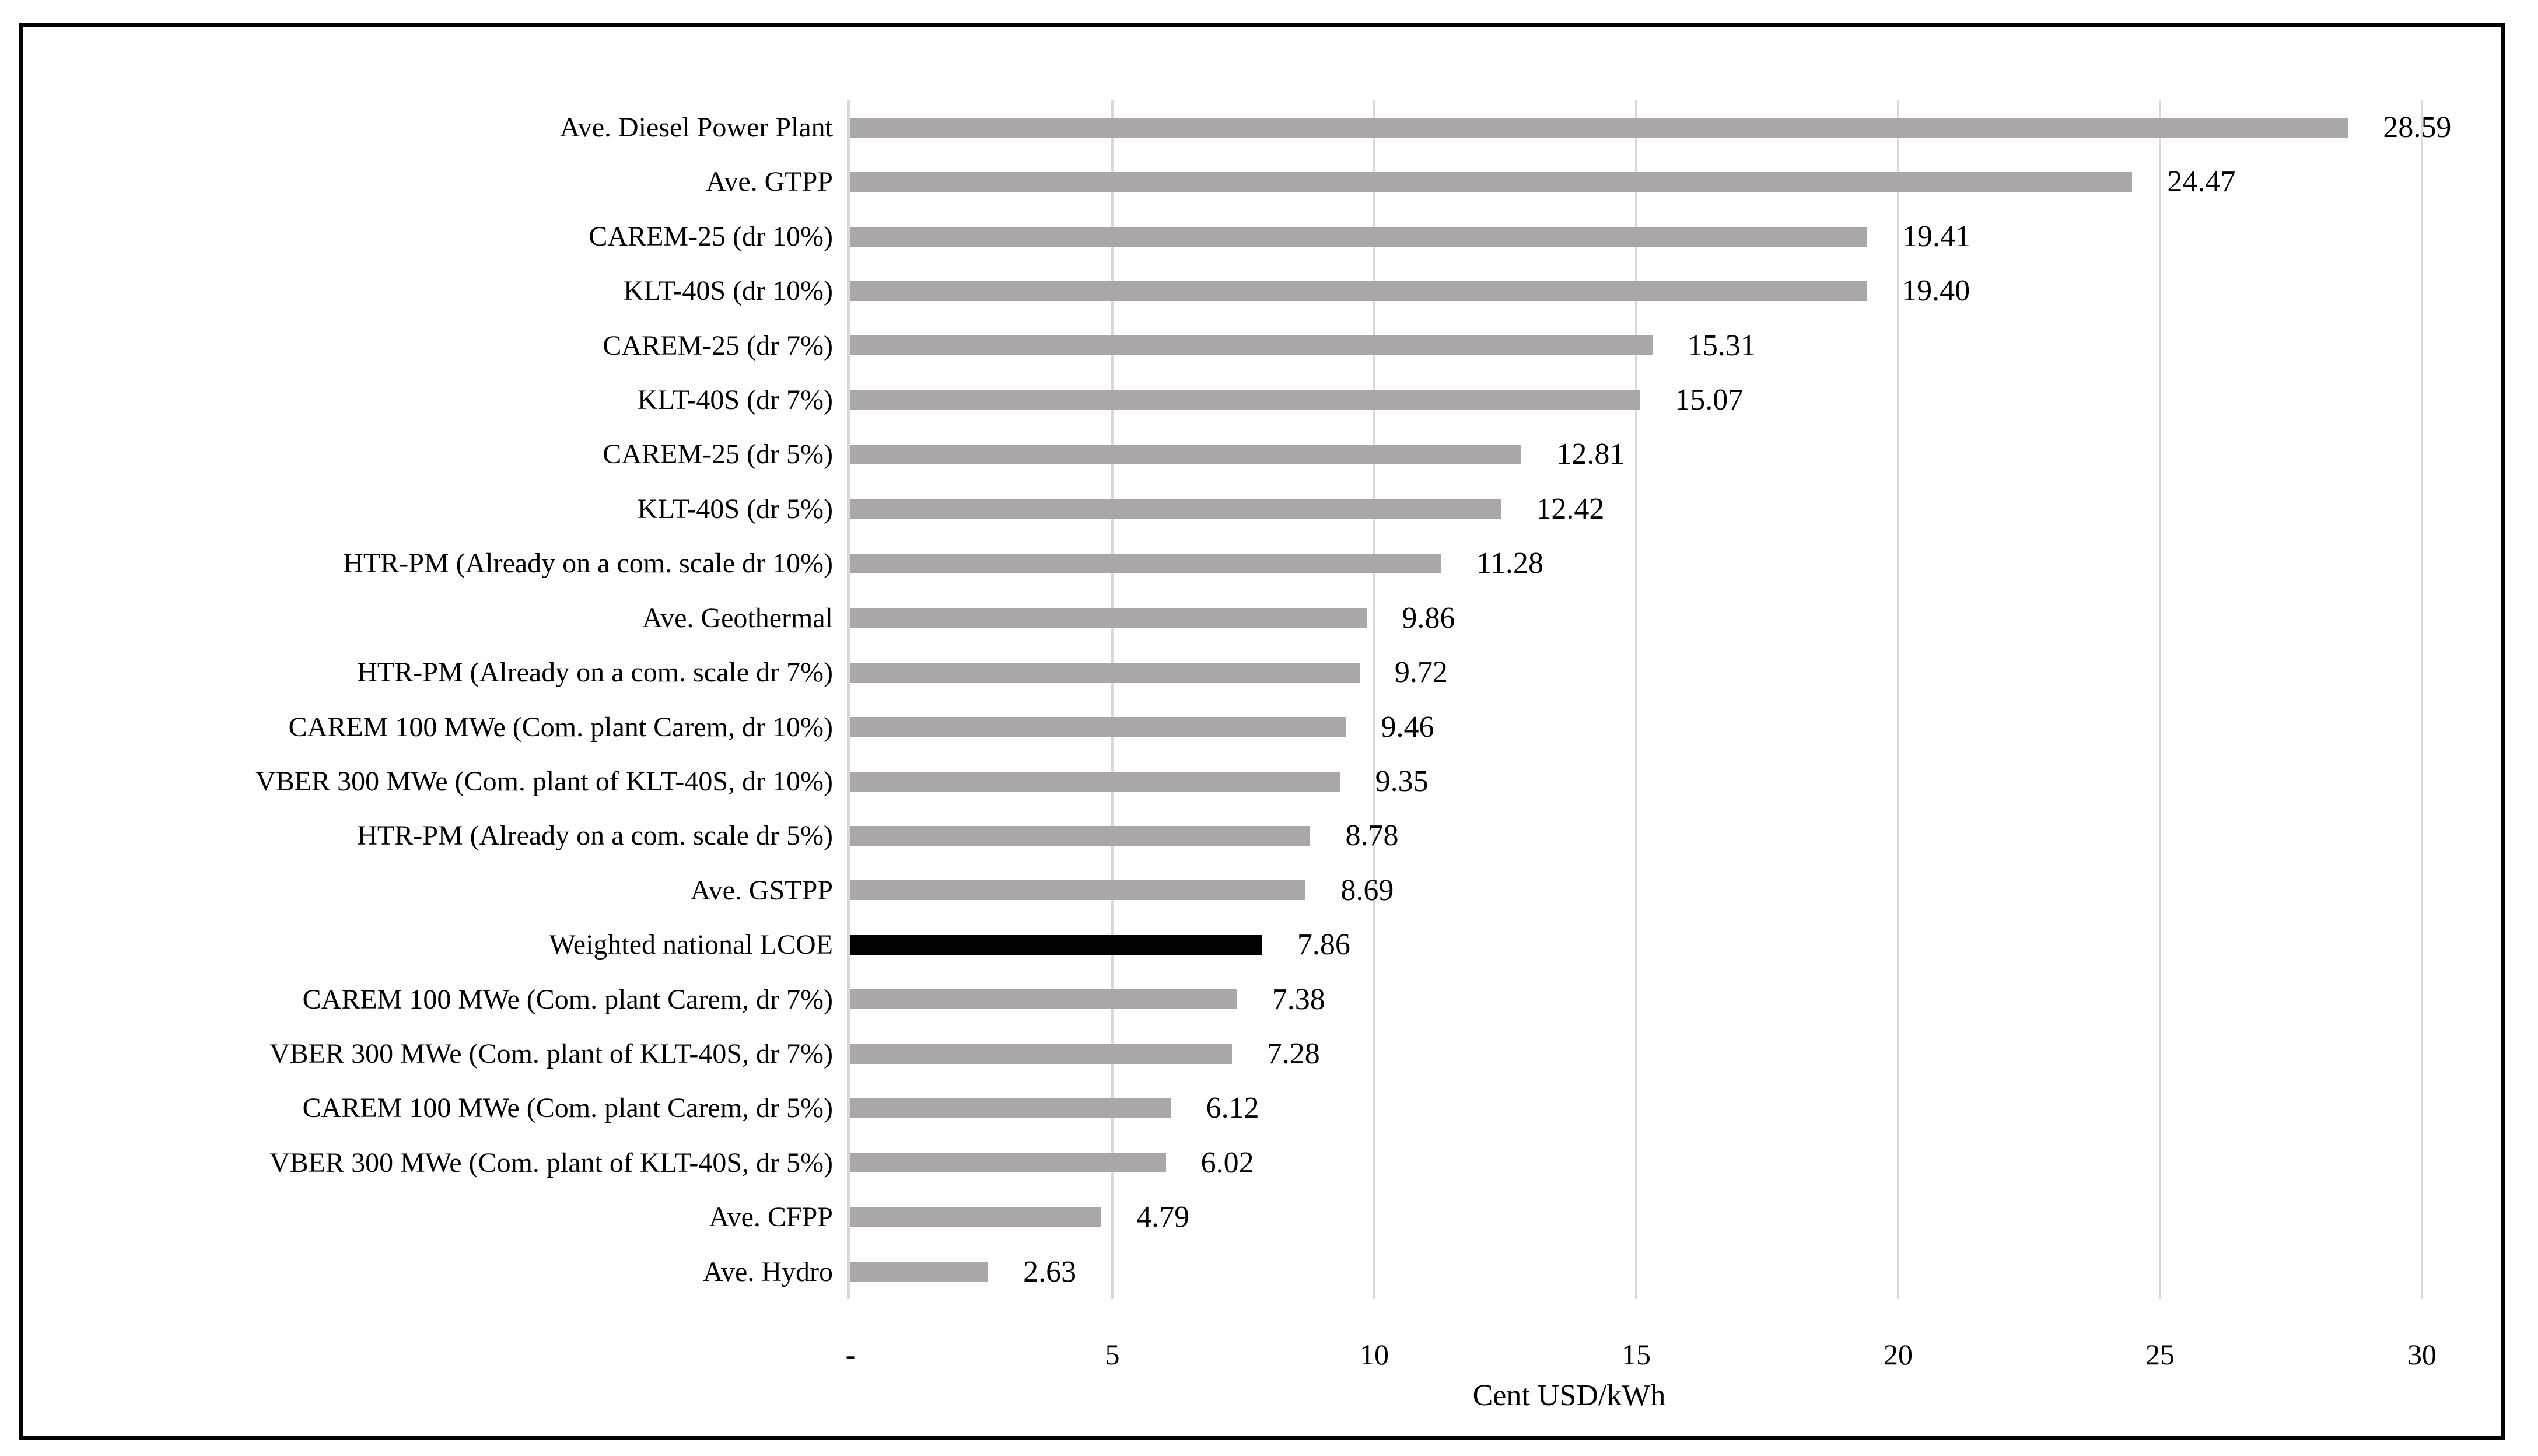 The height and width of the screenshot is (1456, 2538). What do you see at coordinates (762, 890) in the screenshot?
I see `category-label: Ave. GSTPP` at bounding box center [762, 890].